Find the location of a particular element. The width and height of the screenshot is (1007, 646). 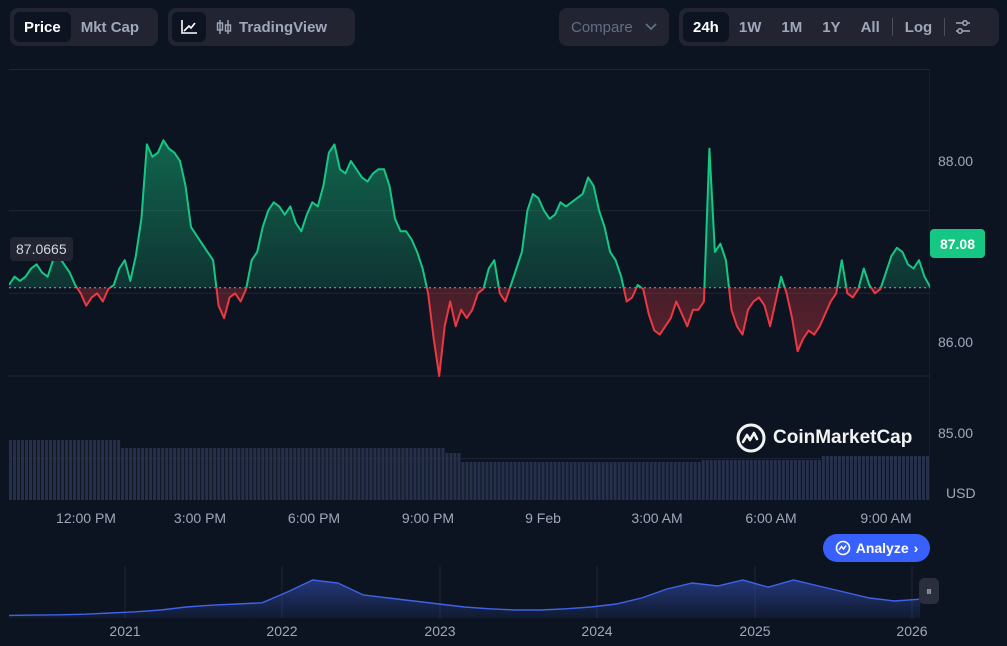

y-tick-85: 85.00 is located at coordinates (956, 433).